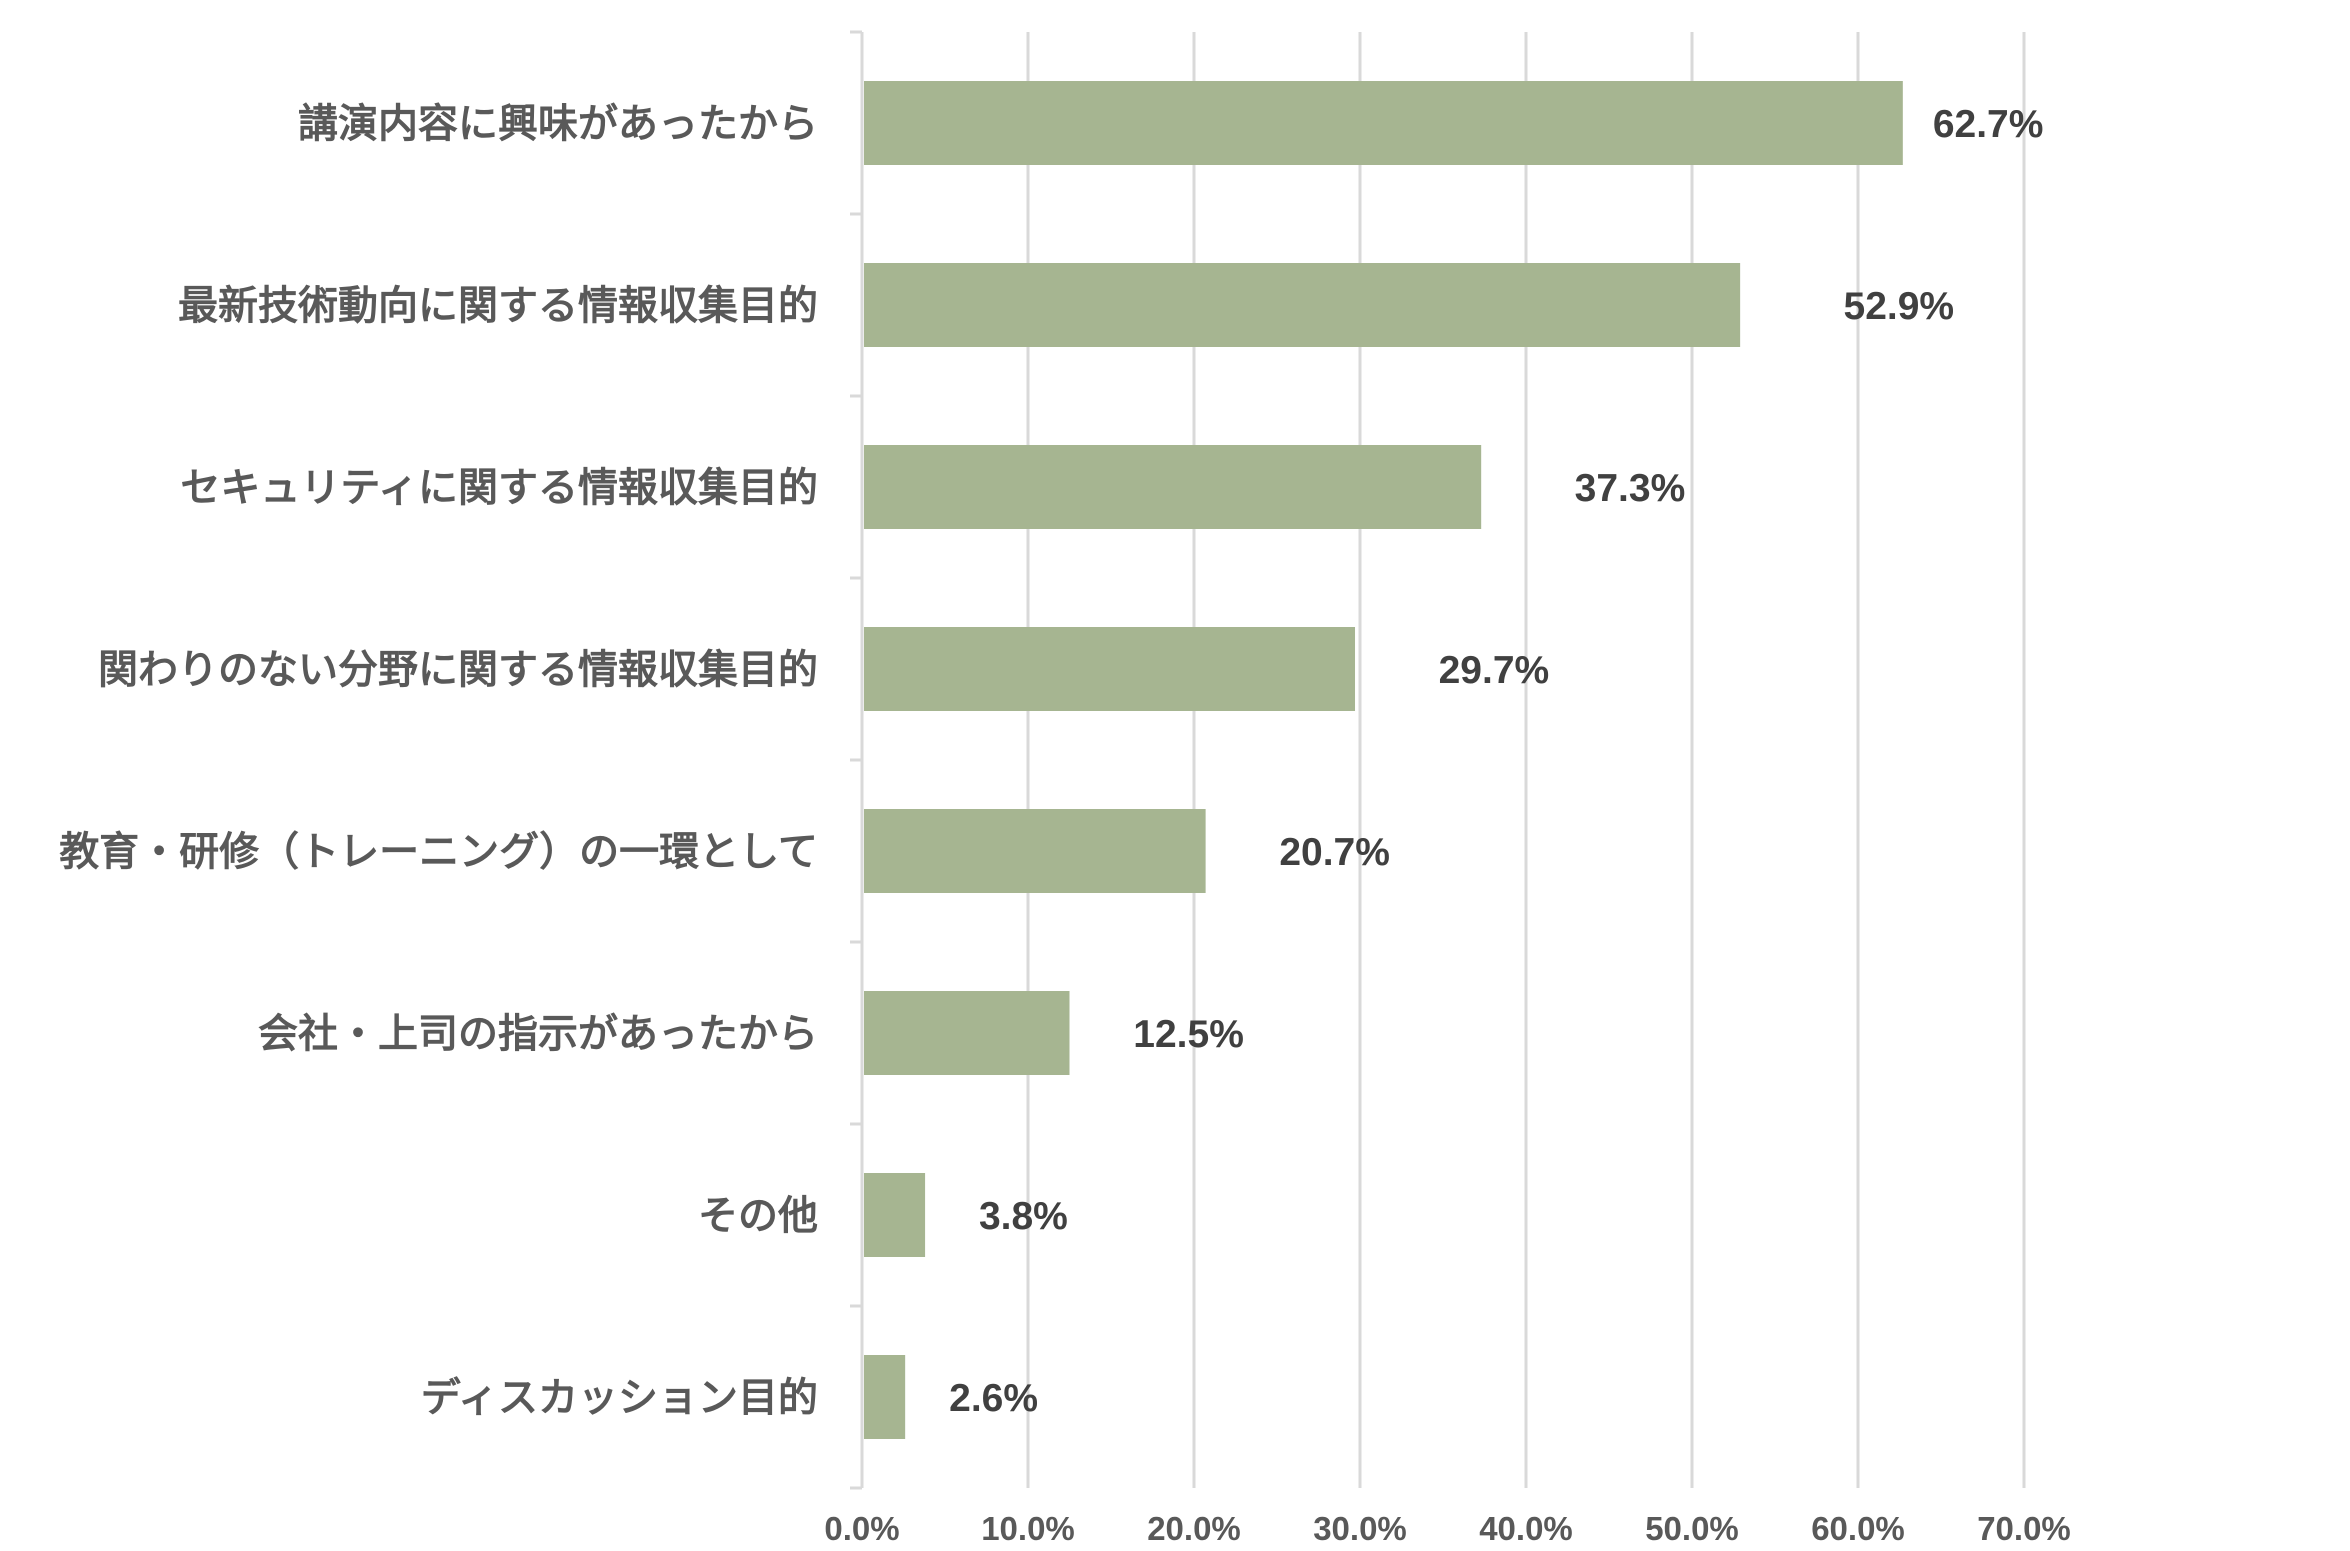 Image resolution: width=2350 pixels, height=1551 pixels. What do you see at coordinates (1194, 1528) in the screenshot?
I see `x-tick-label: 20.0%` at bounding box center [1194, 1528].